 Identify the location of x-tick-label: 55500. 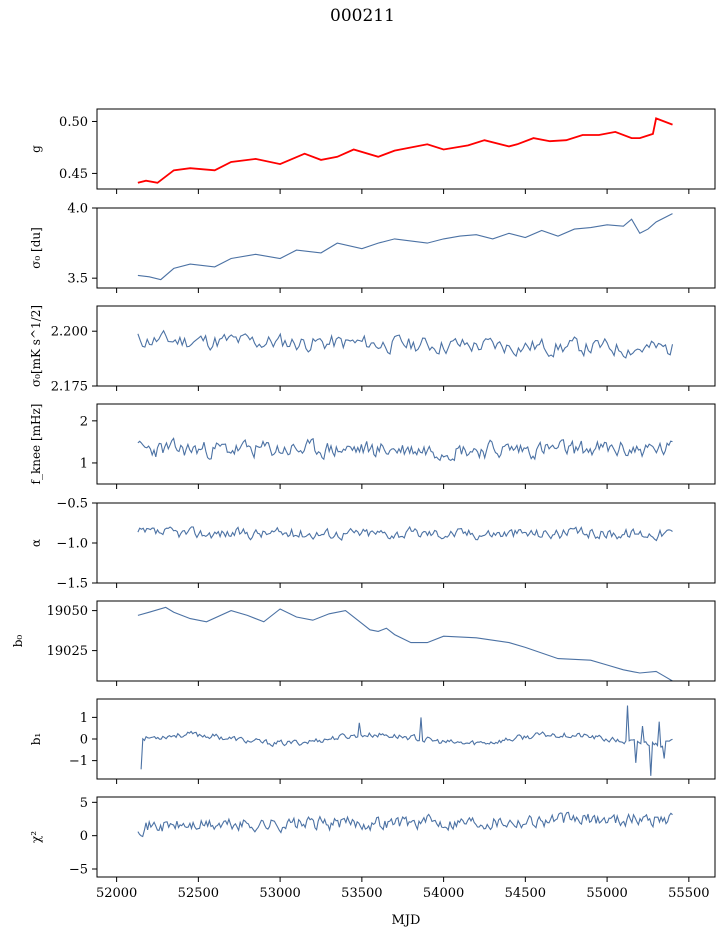
(688, 893).